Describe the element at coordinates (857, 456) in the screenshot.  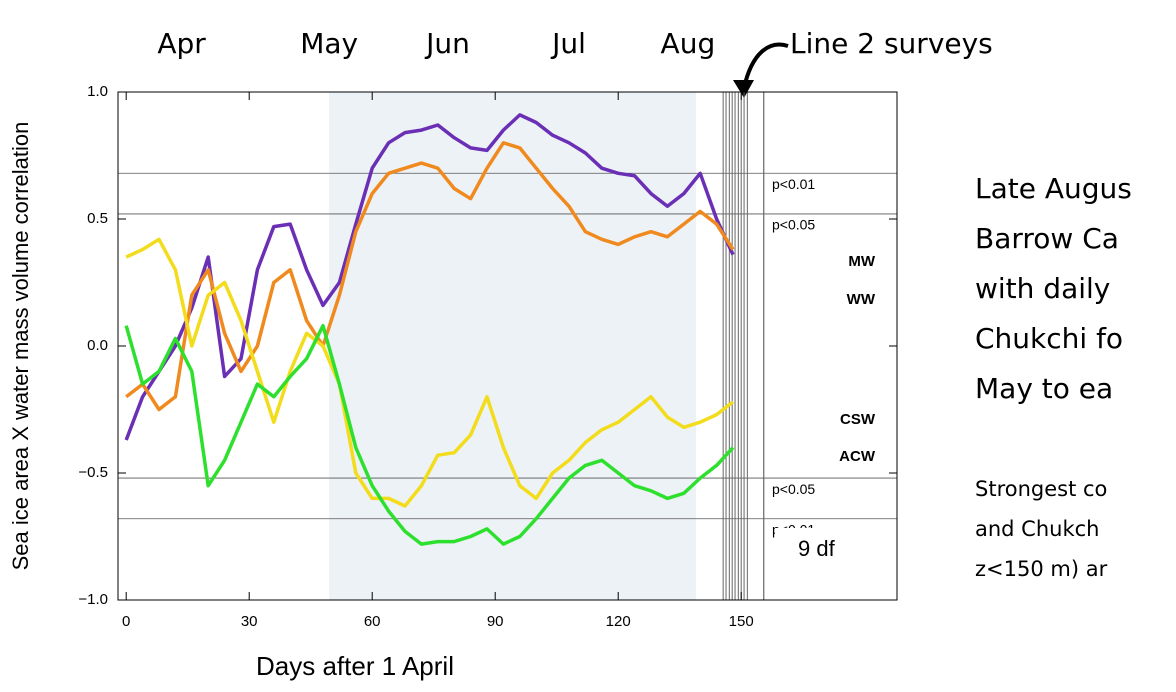
I see `legend-label: ACW` at that location.